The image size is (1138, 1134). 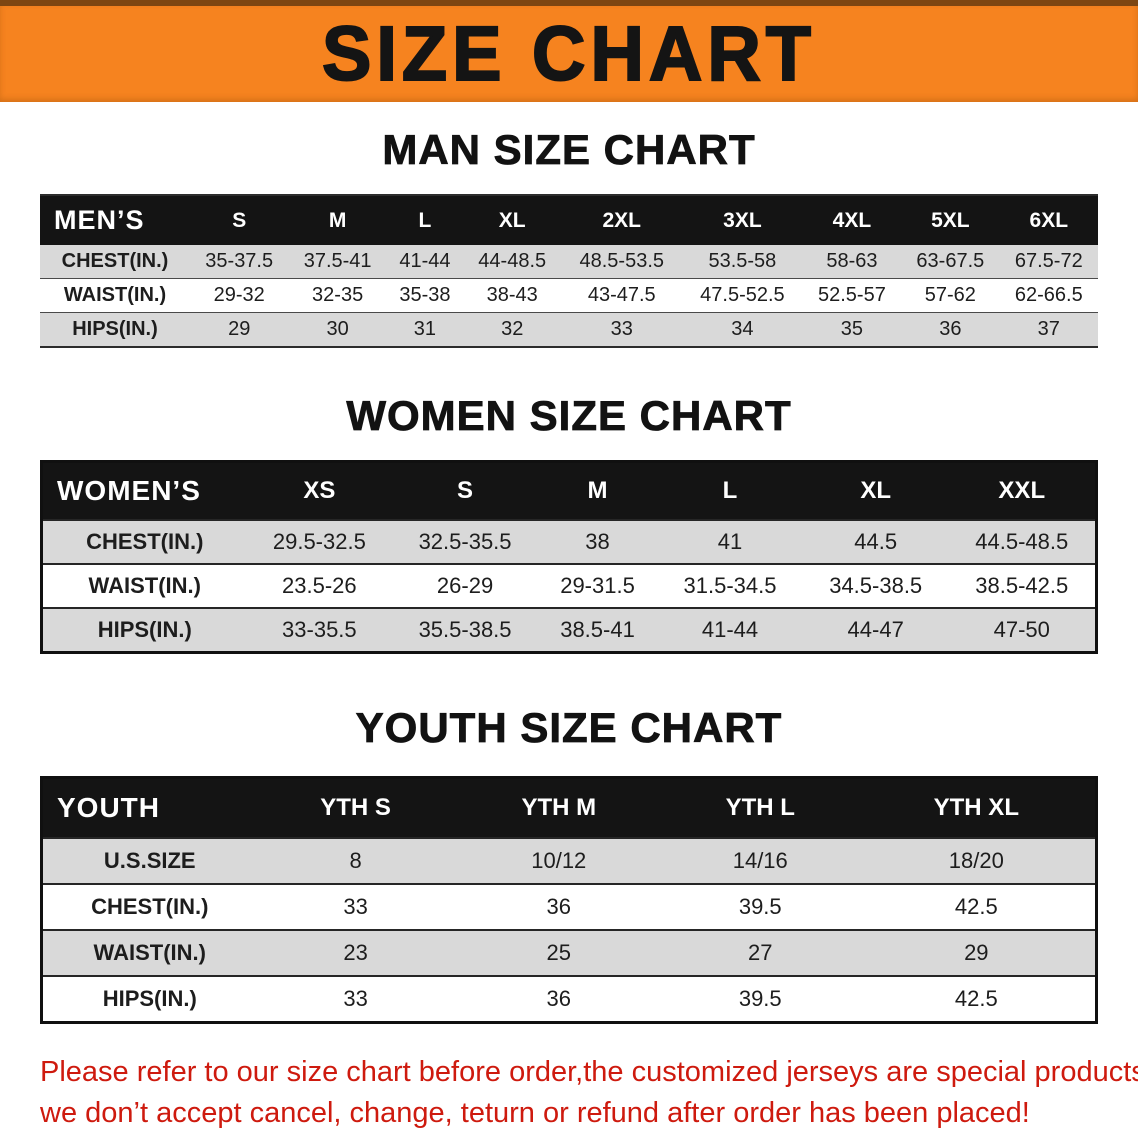 What do you see at coordinates (730, 541) in the screenshot?
I see `size-value-cell: 41` at bounding box center [730, 541].